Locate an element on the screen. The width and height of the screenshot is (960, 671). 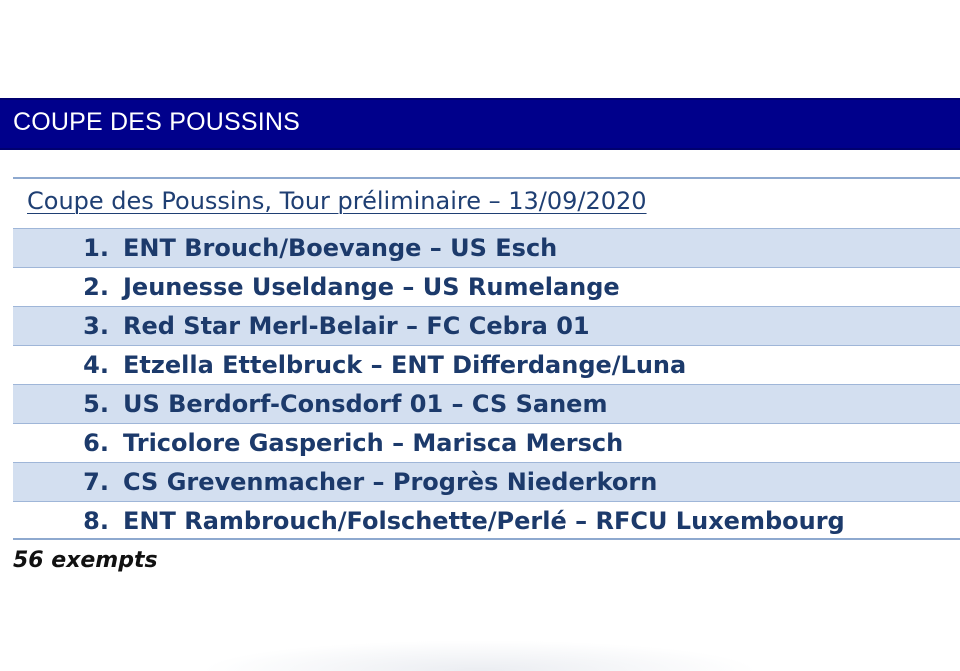
table-row: 7. CS Grevenmacher – Progrès Niederkorn is located at coordinates (486, 481).